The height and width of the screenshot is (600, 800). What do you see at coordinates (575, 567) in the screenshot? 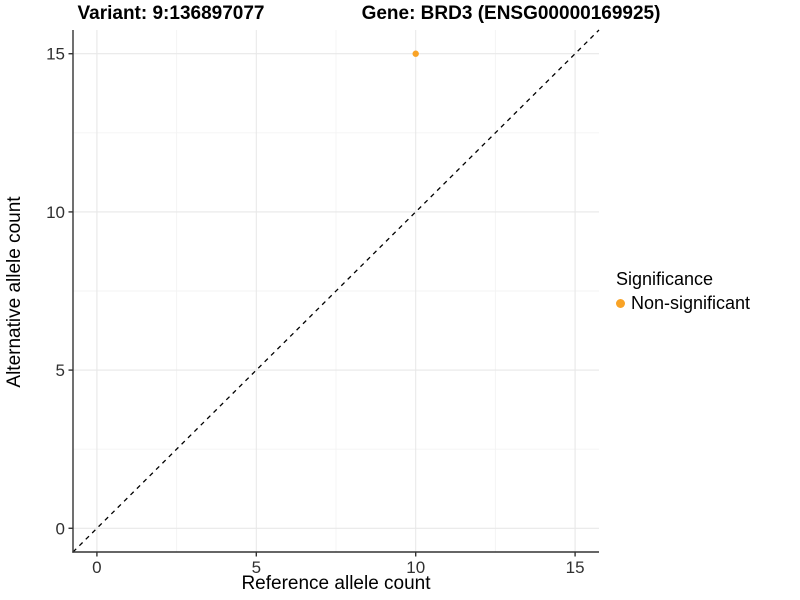
I see `x-tick-label: 15` at bounding box center [575, 567].